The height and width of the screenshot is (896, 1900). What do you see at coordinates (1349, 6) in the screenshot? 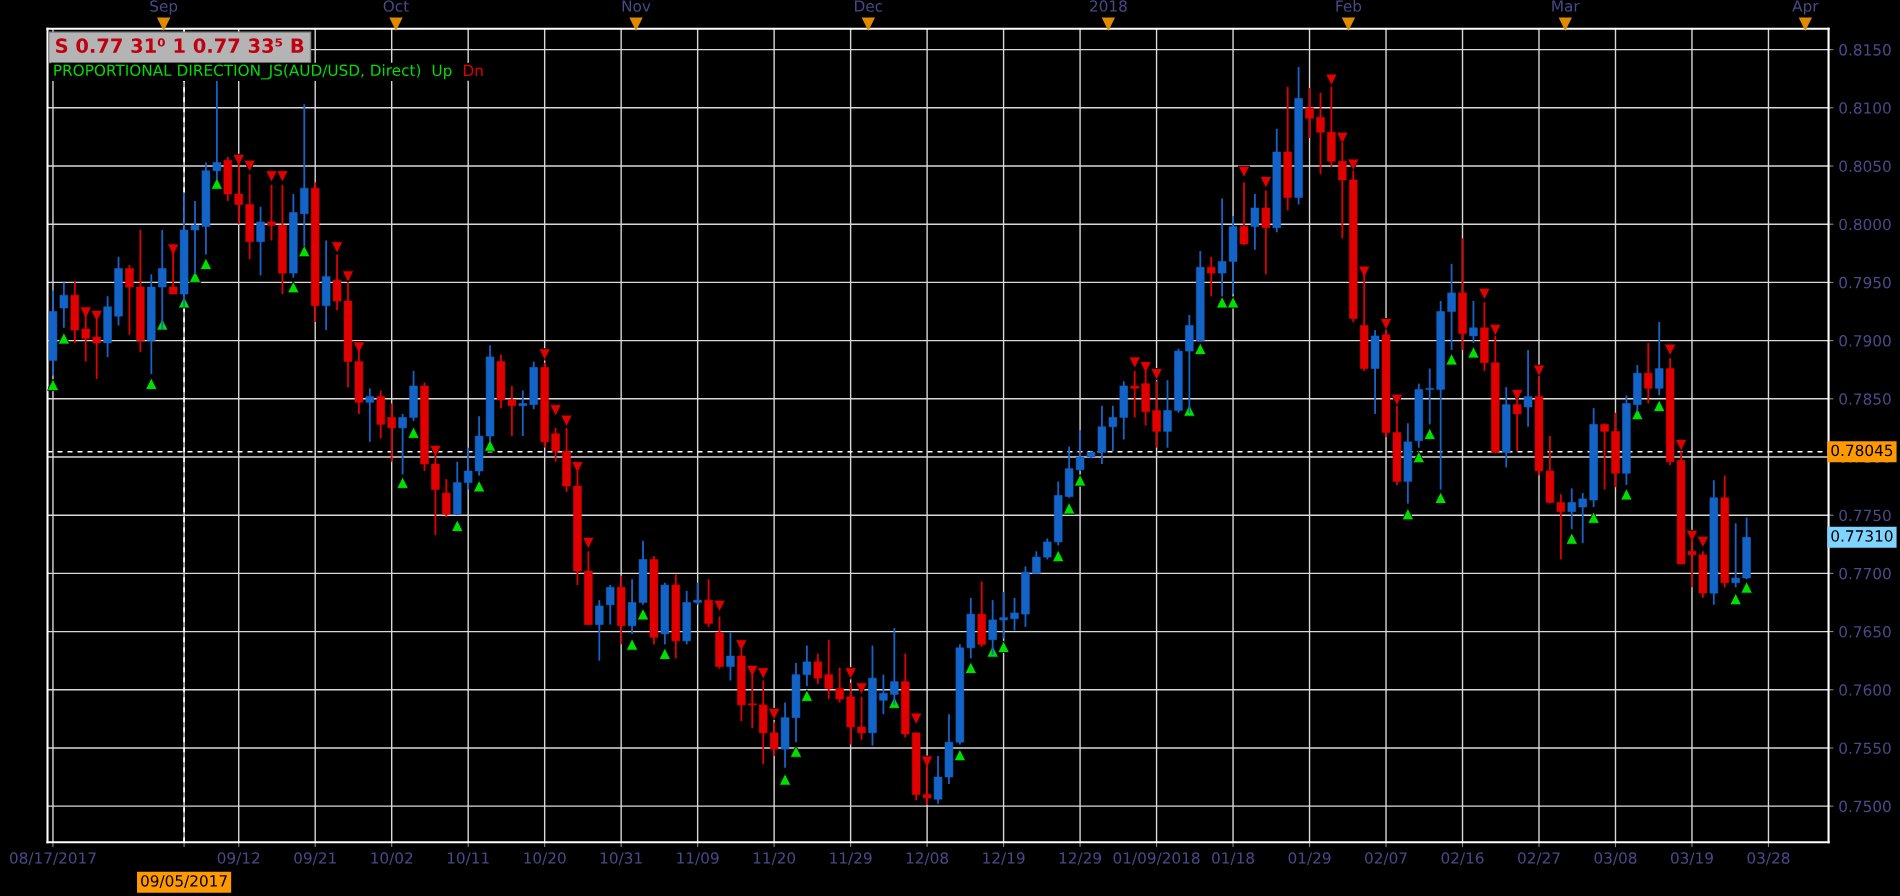
I see `x2-tick-label: Feb` at bounding box center [1349, 6].